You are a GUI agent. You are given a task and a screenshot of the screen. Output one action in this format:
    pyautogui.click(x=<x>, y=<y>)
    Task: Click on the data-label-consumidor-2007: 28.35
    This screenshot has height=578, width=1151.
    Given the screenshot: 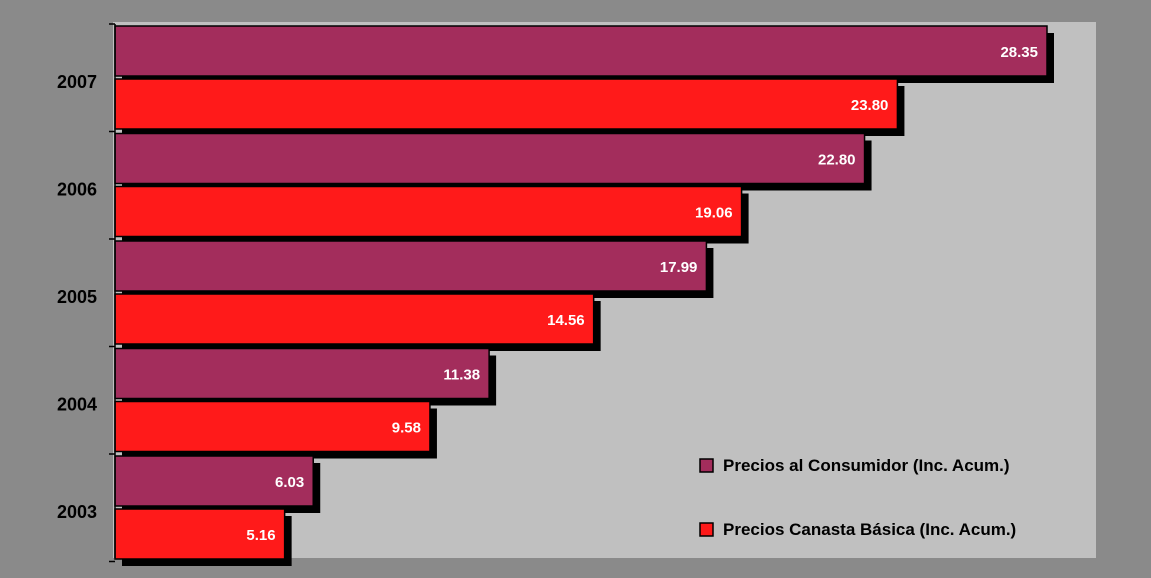 What is the action you would take?
    pyautogui.click(x=1019, y=52)
    